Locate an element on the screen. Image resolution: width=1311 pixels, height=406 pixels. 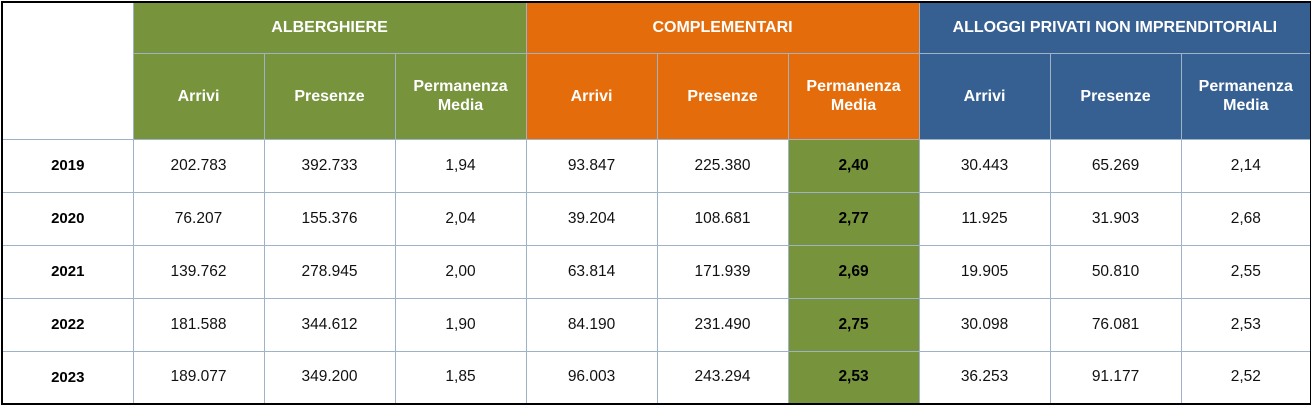
table-cell: 2,14 is located at coordinates (1245, 165).